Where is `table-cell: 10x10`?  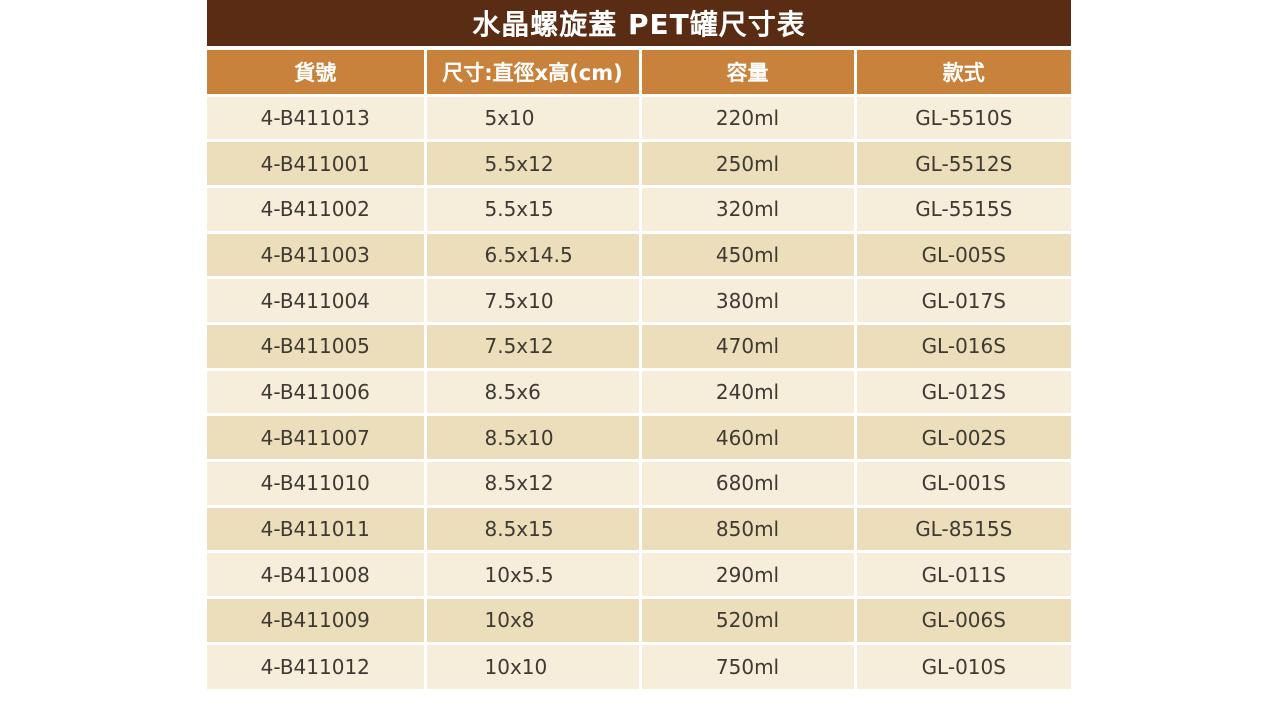
table-cell: 10x10 is located at coordinates (531, 665).